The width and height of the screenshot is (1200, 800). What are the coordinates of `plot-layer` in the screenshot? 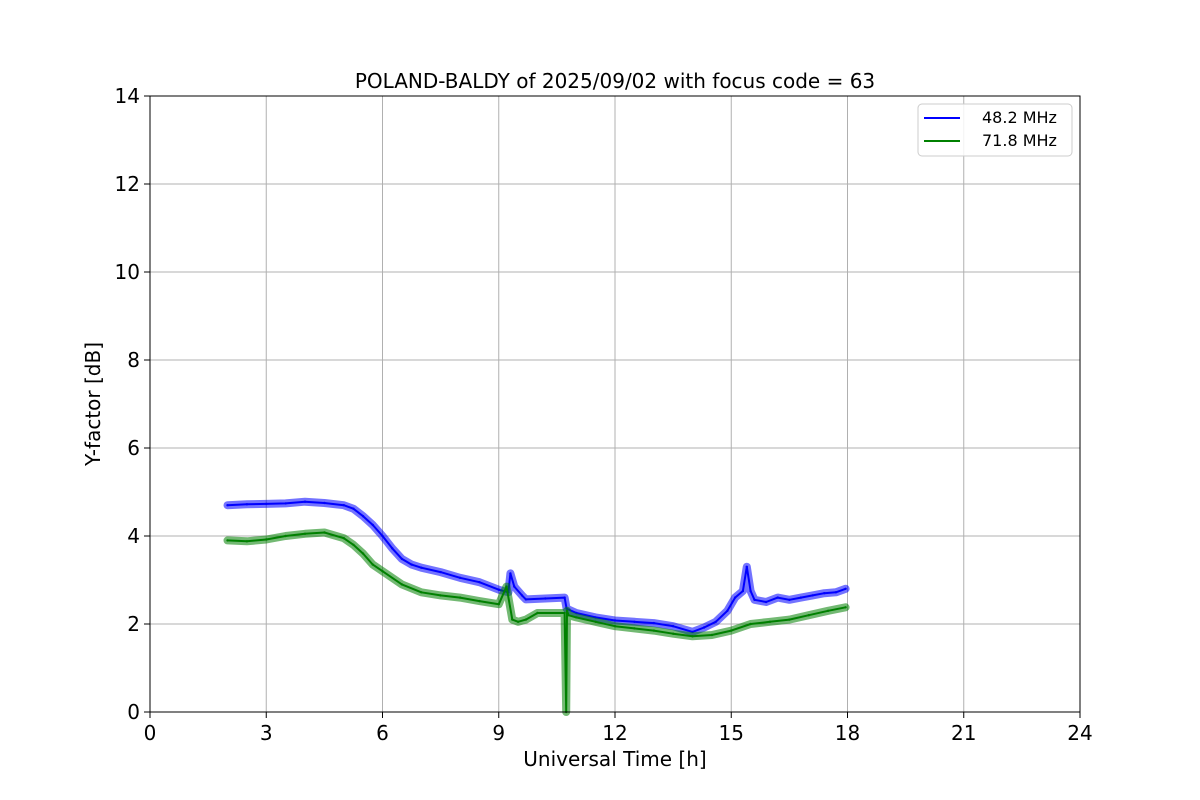 It's located at (536, 606).